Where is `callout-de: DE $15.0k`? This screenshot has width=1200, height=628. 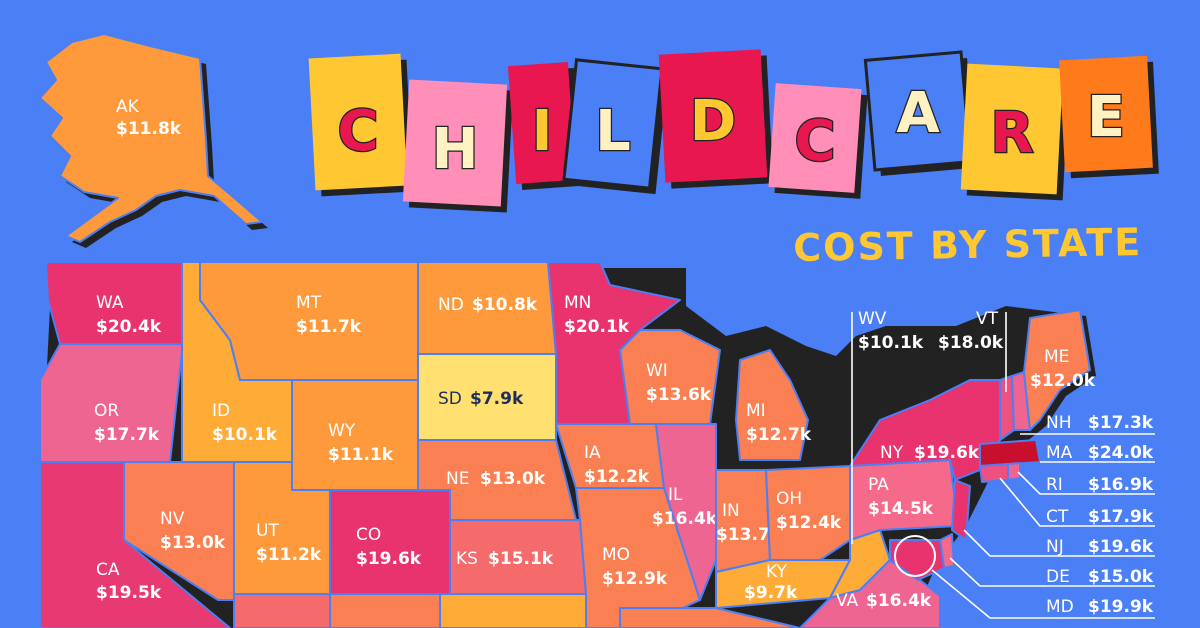
callout-de: DE $15.0k is located at coordinates (1052, 572).